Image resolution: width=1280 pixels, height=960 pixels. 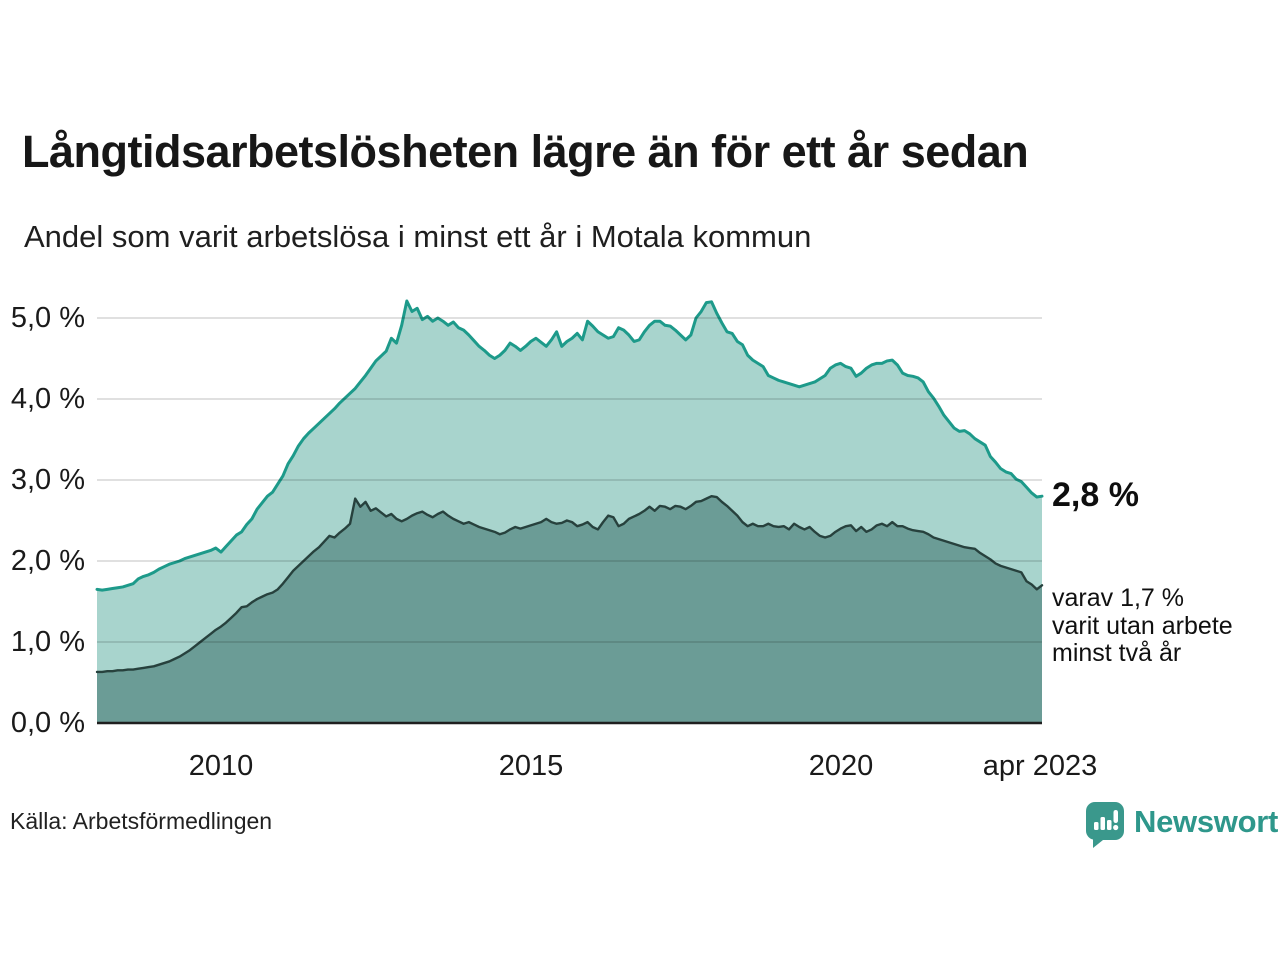 What do you see at coordinates (1105, 825) in the screenshot?
I see `newsworthy-logo-icon` at bounding box center [1105, 825].